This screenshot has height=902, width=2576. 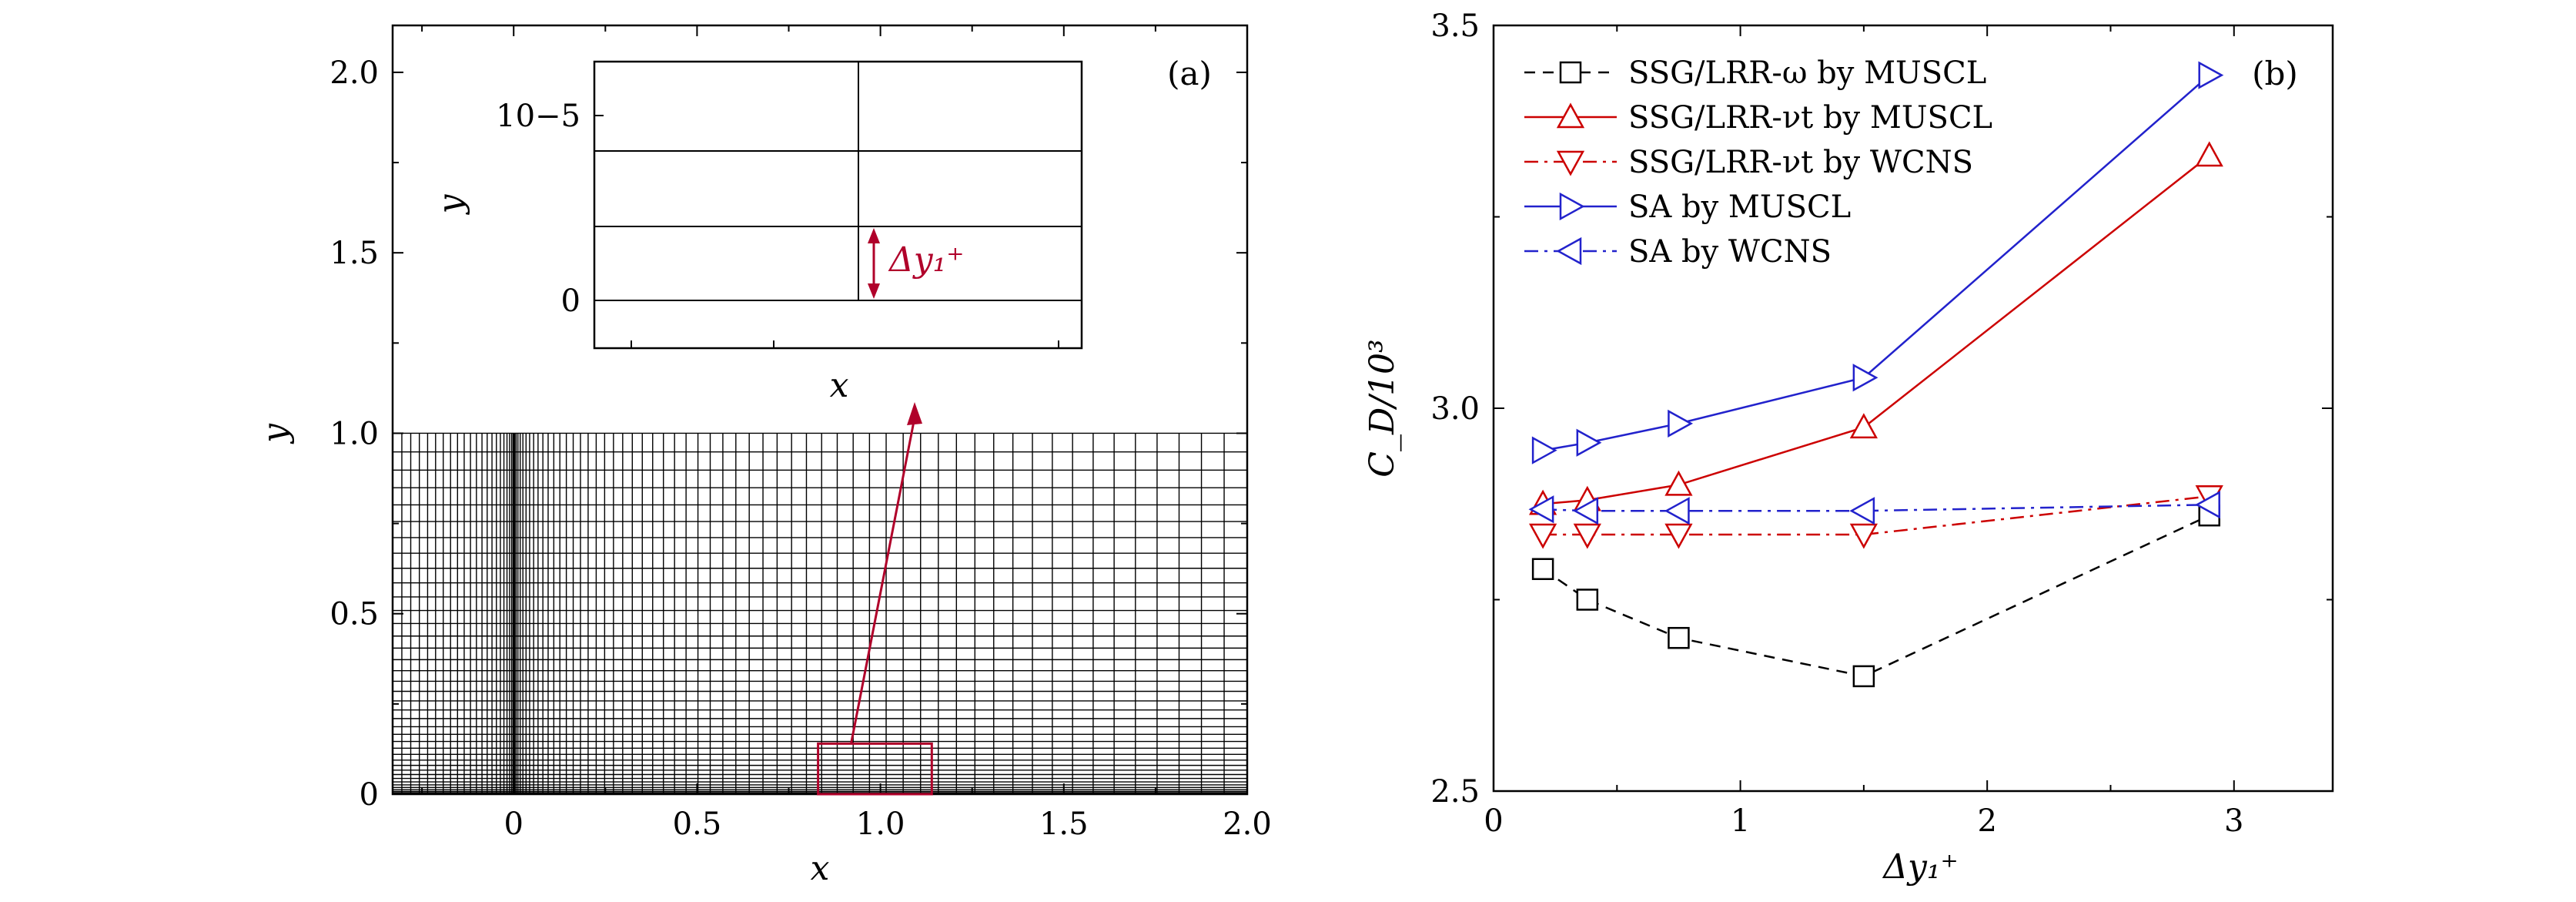 What do you see at coordinates (1247, 824) in the screenshot?
I see `x-tick-label: 2.0` at bounding box center [1247, 824].